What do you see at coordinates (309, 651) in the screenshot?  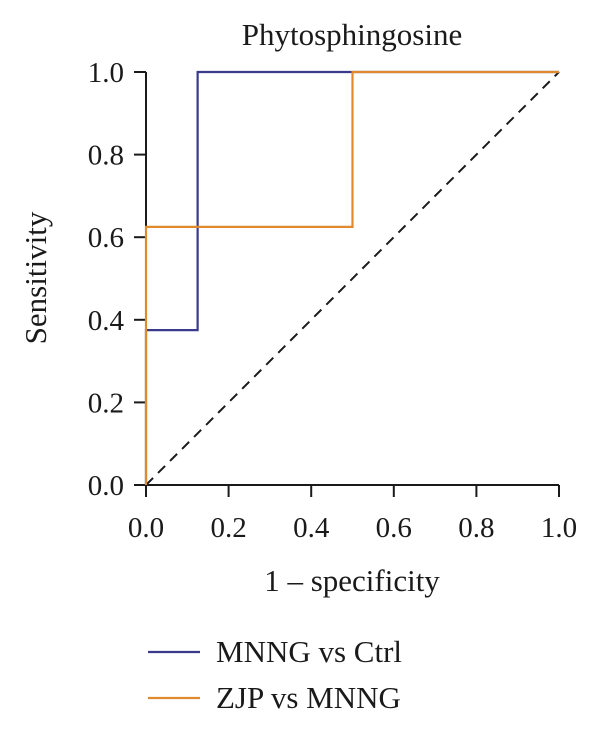 I see `legend-label: MNNG vs Ctrl` at bounding box center [309, 651].